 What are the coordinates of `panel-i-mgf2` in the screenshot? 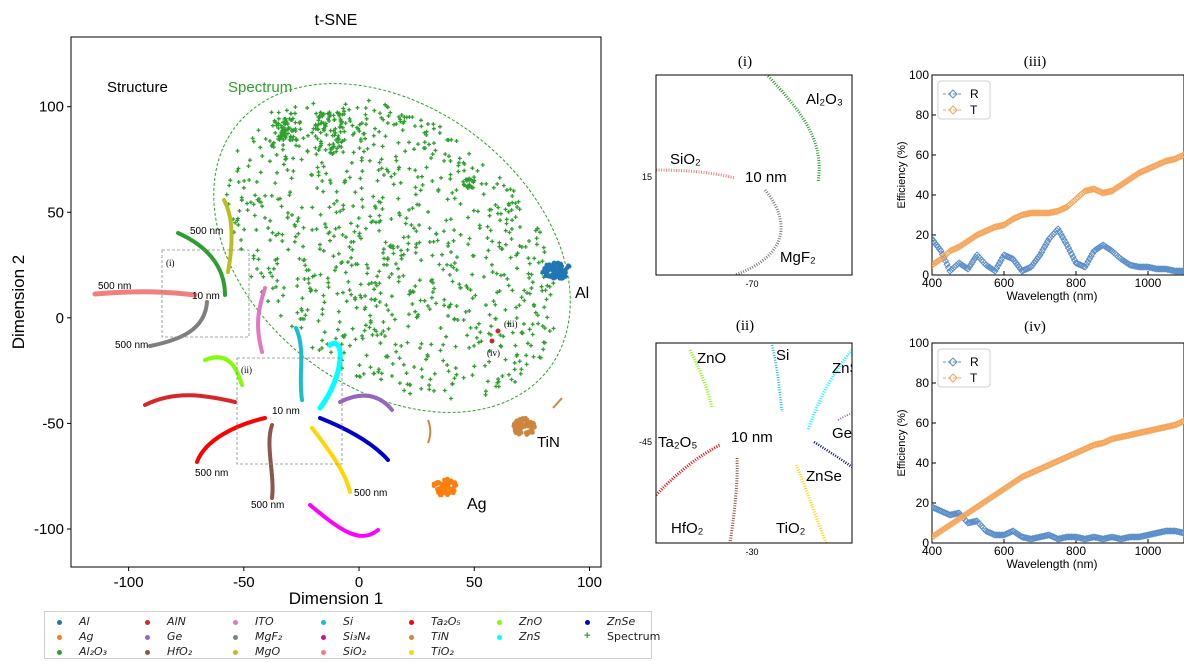 It's located at (758, 232).